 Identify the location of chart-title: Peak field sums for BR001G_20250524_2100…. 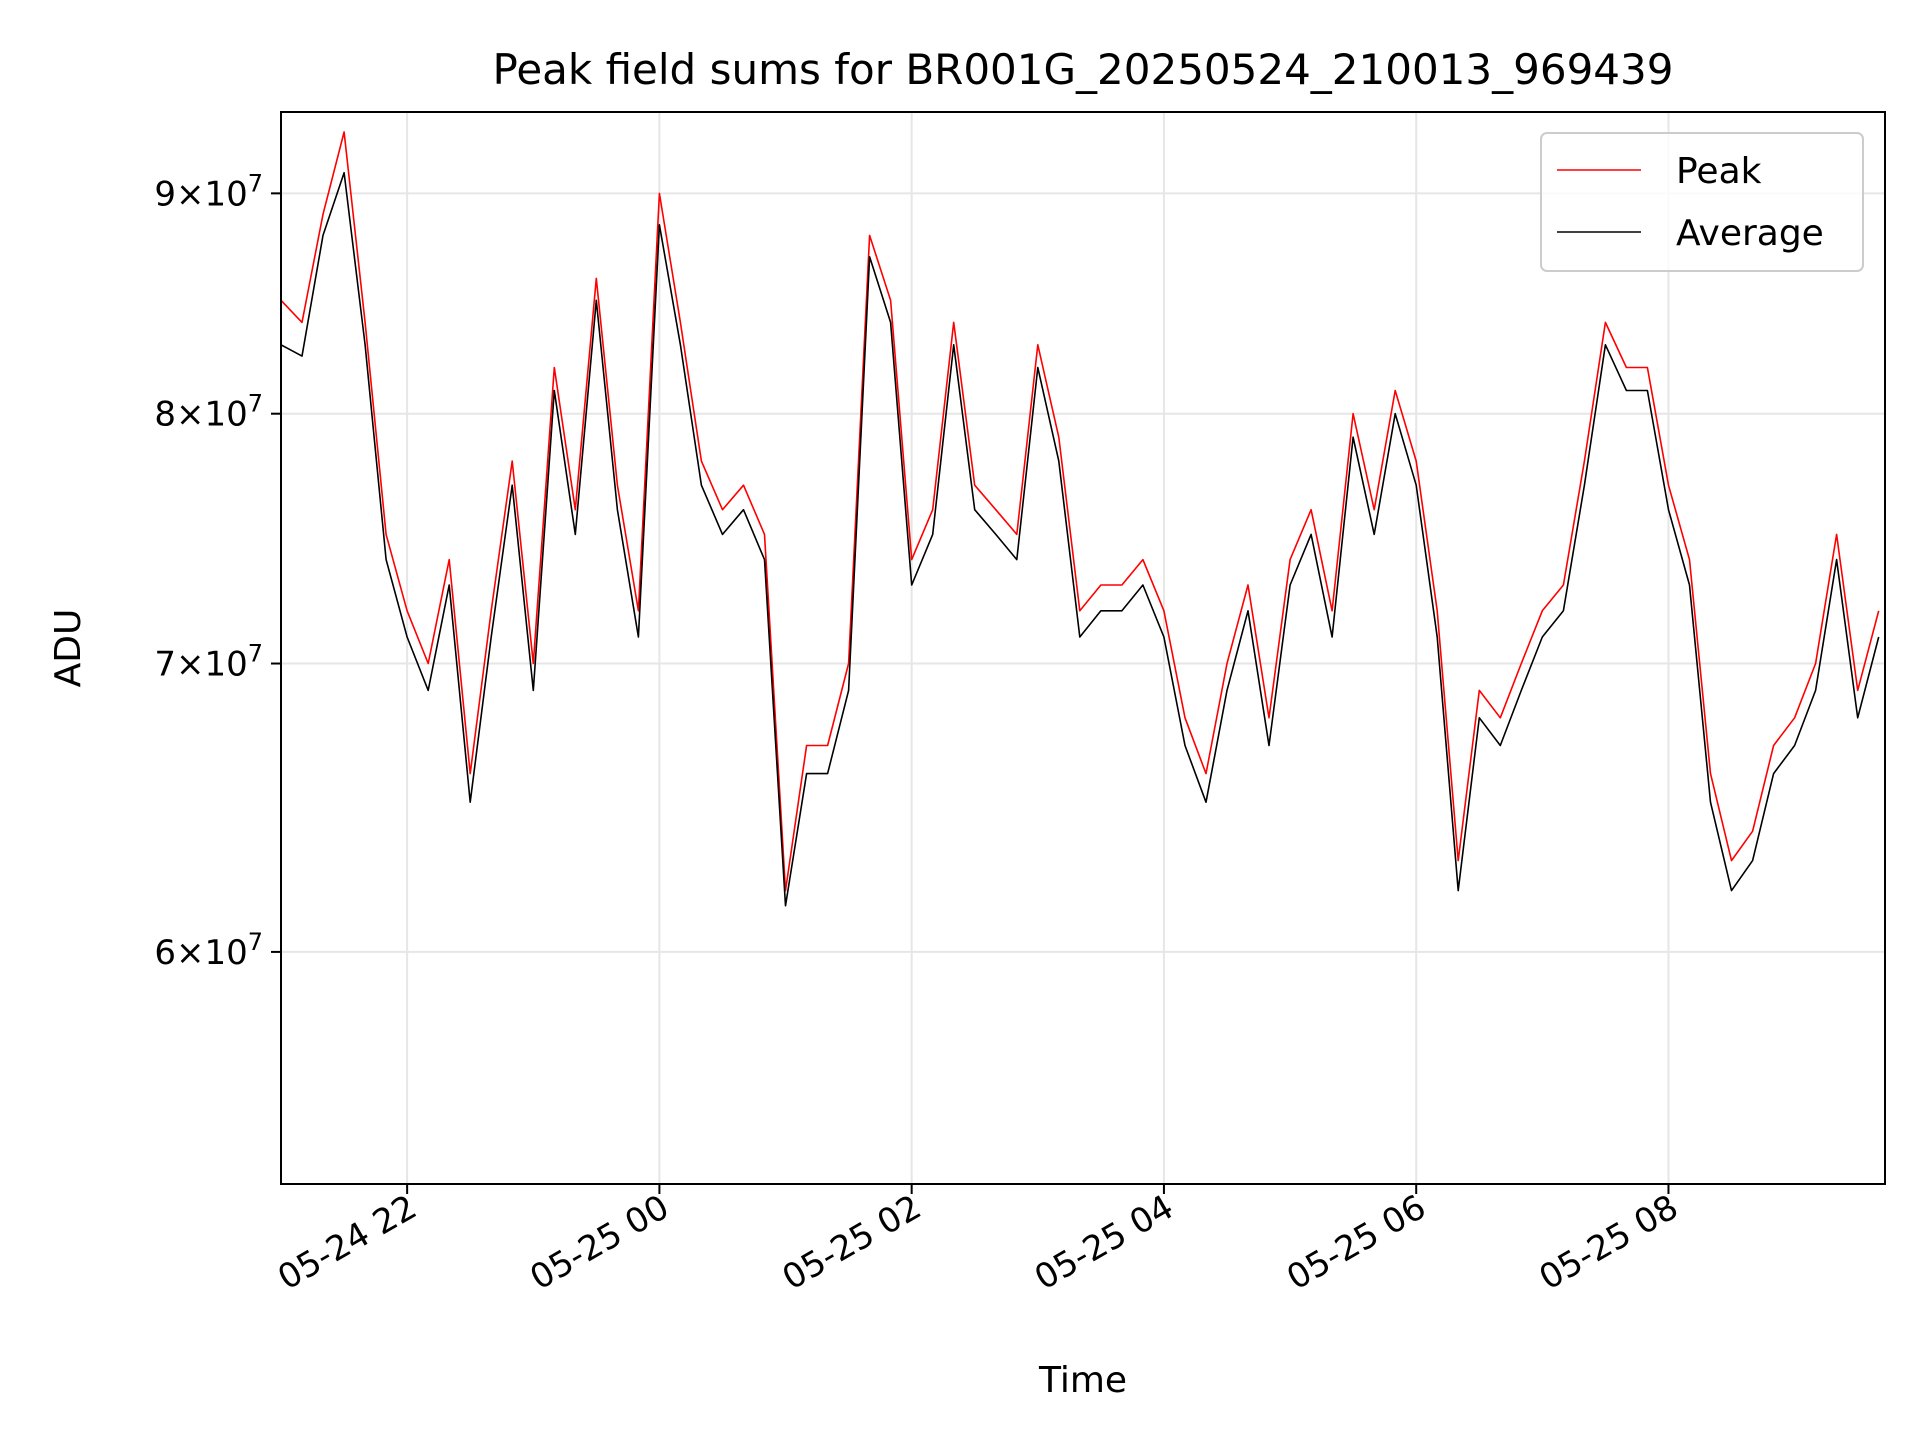
(1083, 69).